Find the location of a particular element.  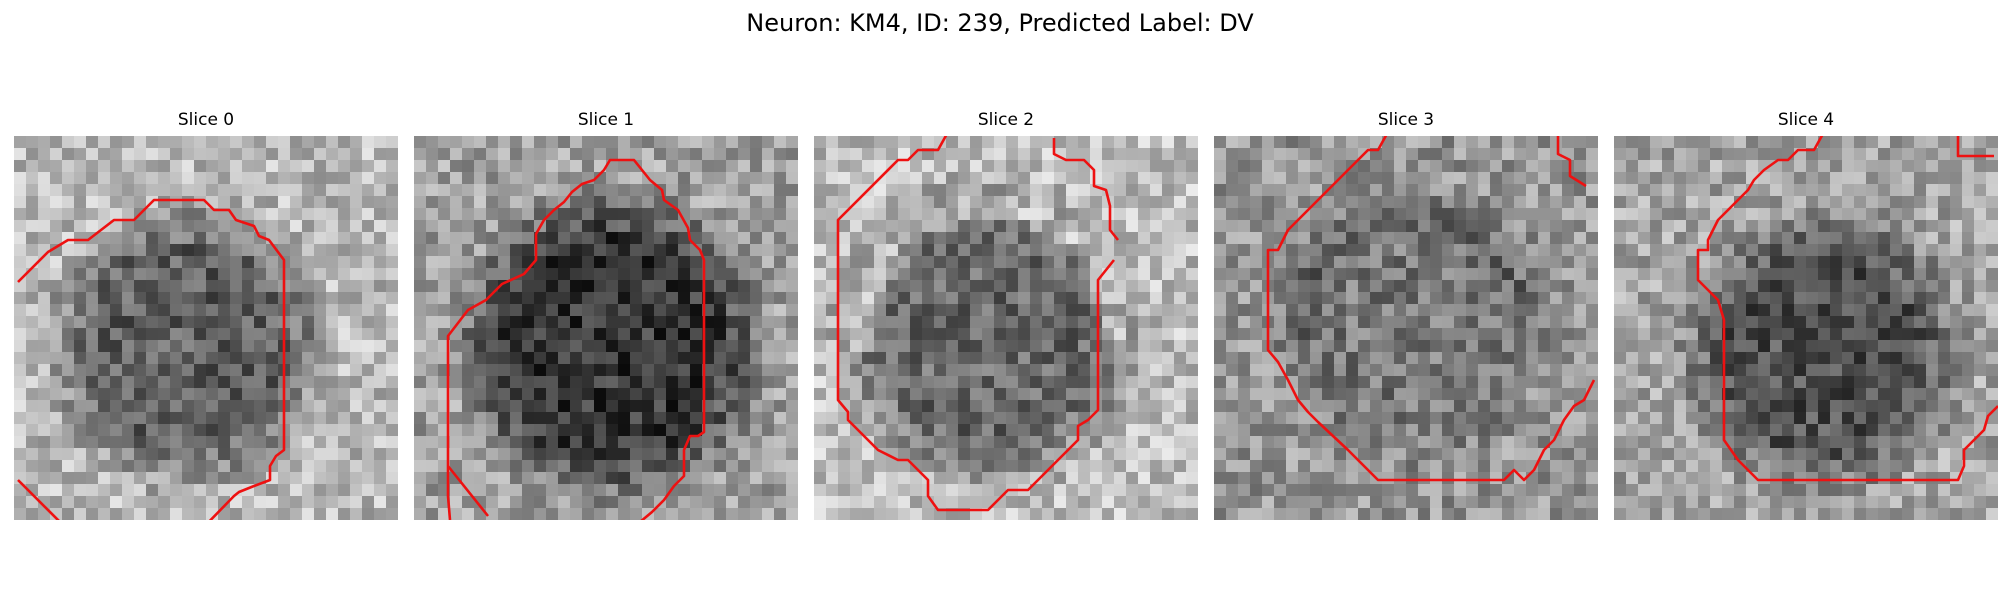

slice-panel-0: Slice 0 is located at coordinates (206, 314).